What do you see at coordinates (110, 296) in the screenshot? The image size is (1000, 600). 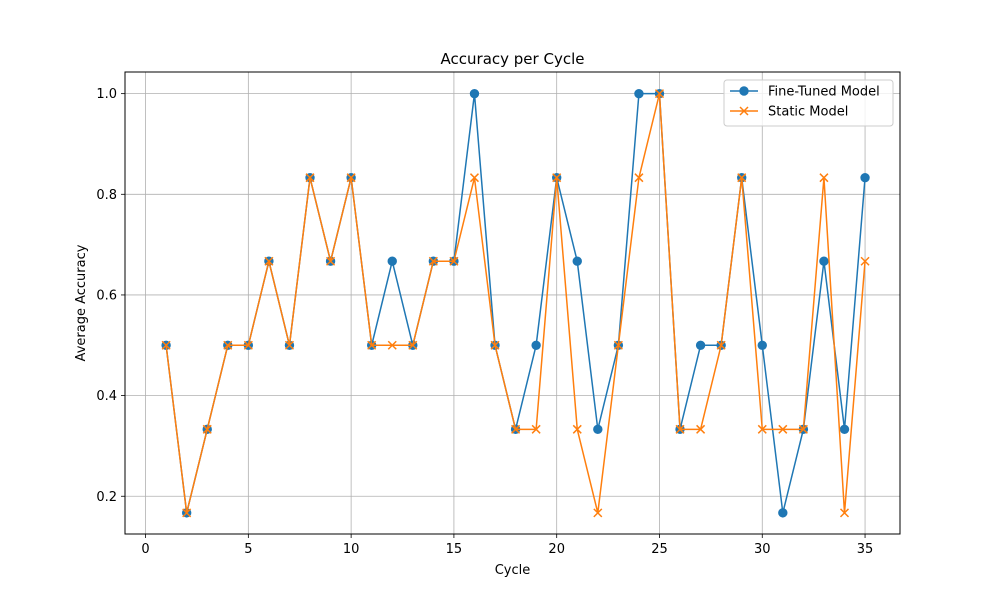 I see `y-axis-ticks: 0.2 0.4 0.6 0.8 1.0` at bounding box center [110, 296].